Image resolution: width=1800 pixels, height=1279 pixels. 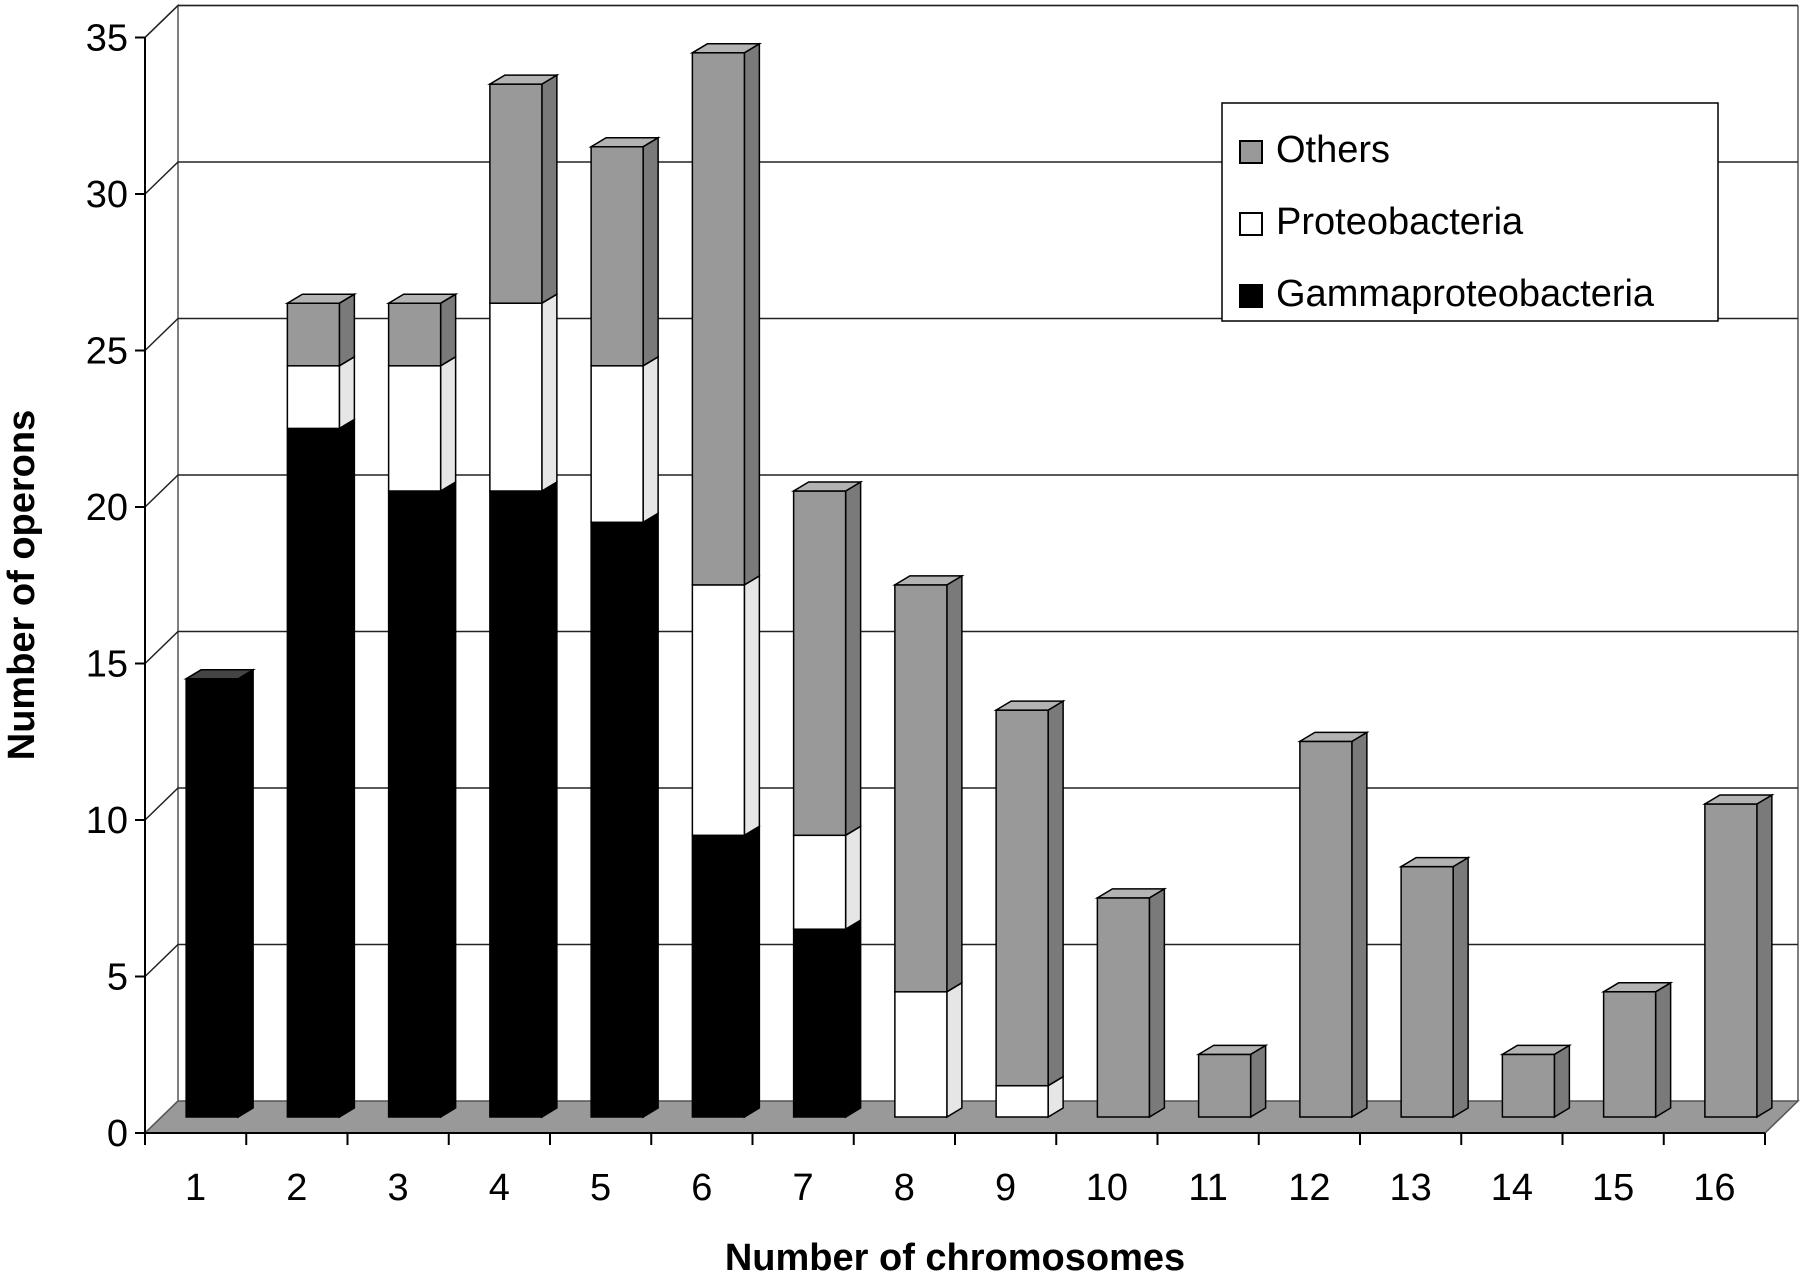 What do you see at coordinates (1251, 152) in the screenshot?
I see `legend-swatch-others` at bounding box center [1251, 152].